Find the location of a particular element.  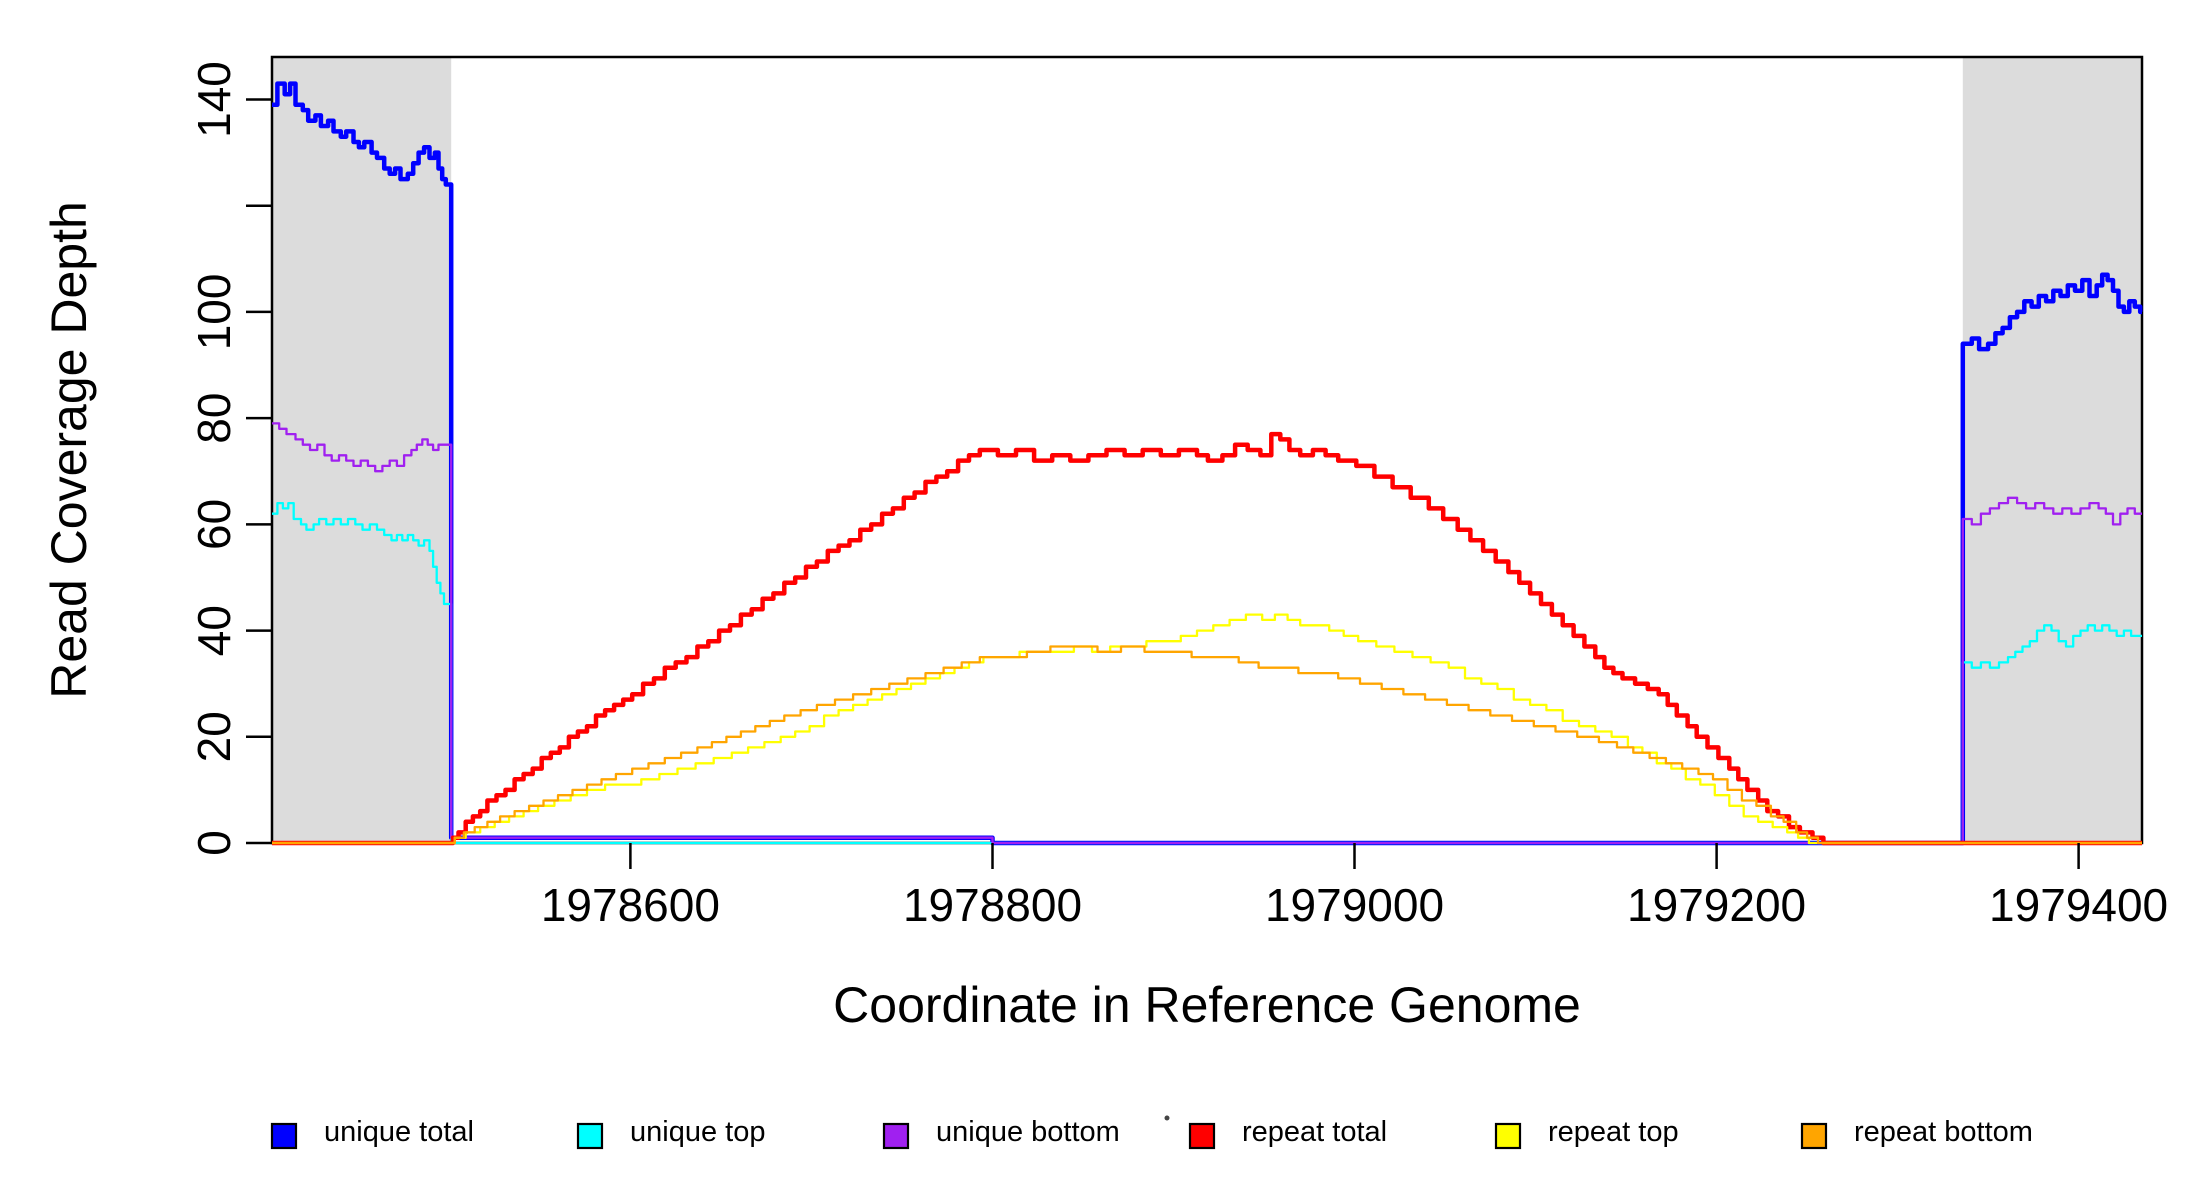

y-axis-title: Read Coverage Depth is located at coordinates (69, 450).